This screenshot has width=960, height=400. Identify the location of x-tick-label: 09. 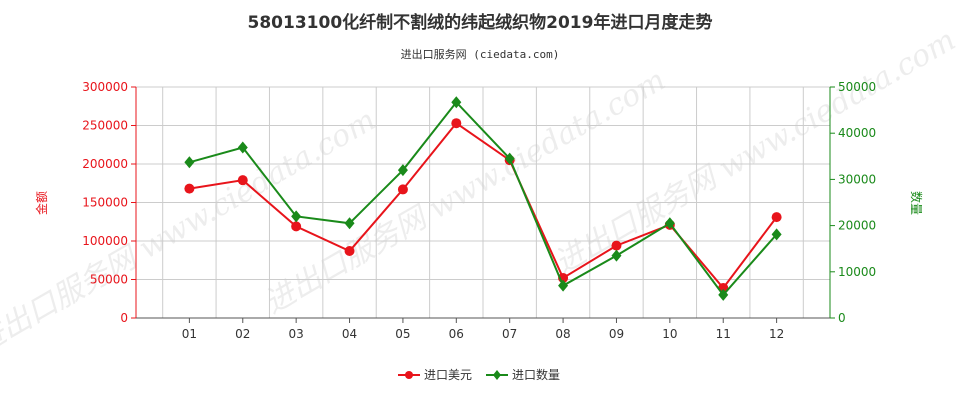
(616, 334).